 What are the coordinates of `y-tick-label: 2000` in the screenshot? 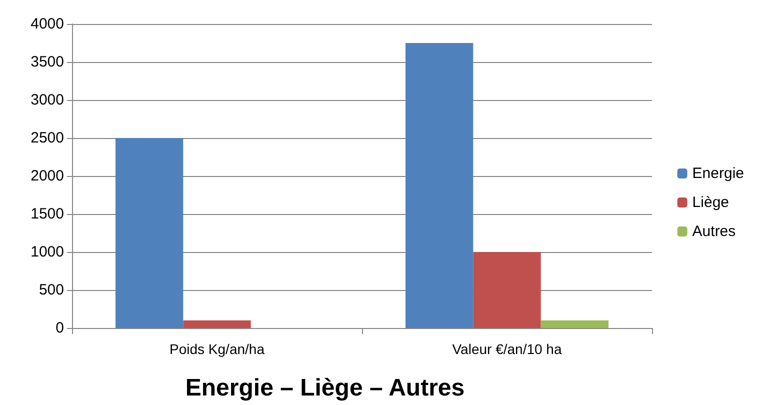 It's located at (47, 176).